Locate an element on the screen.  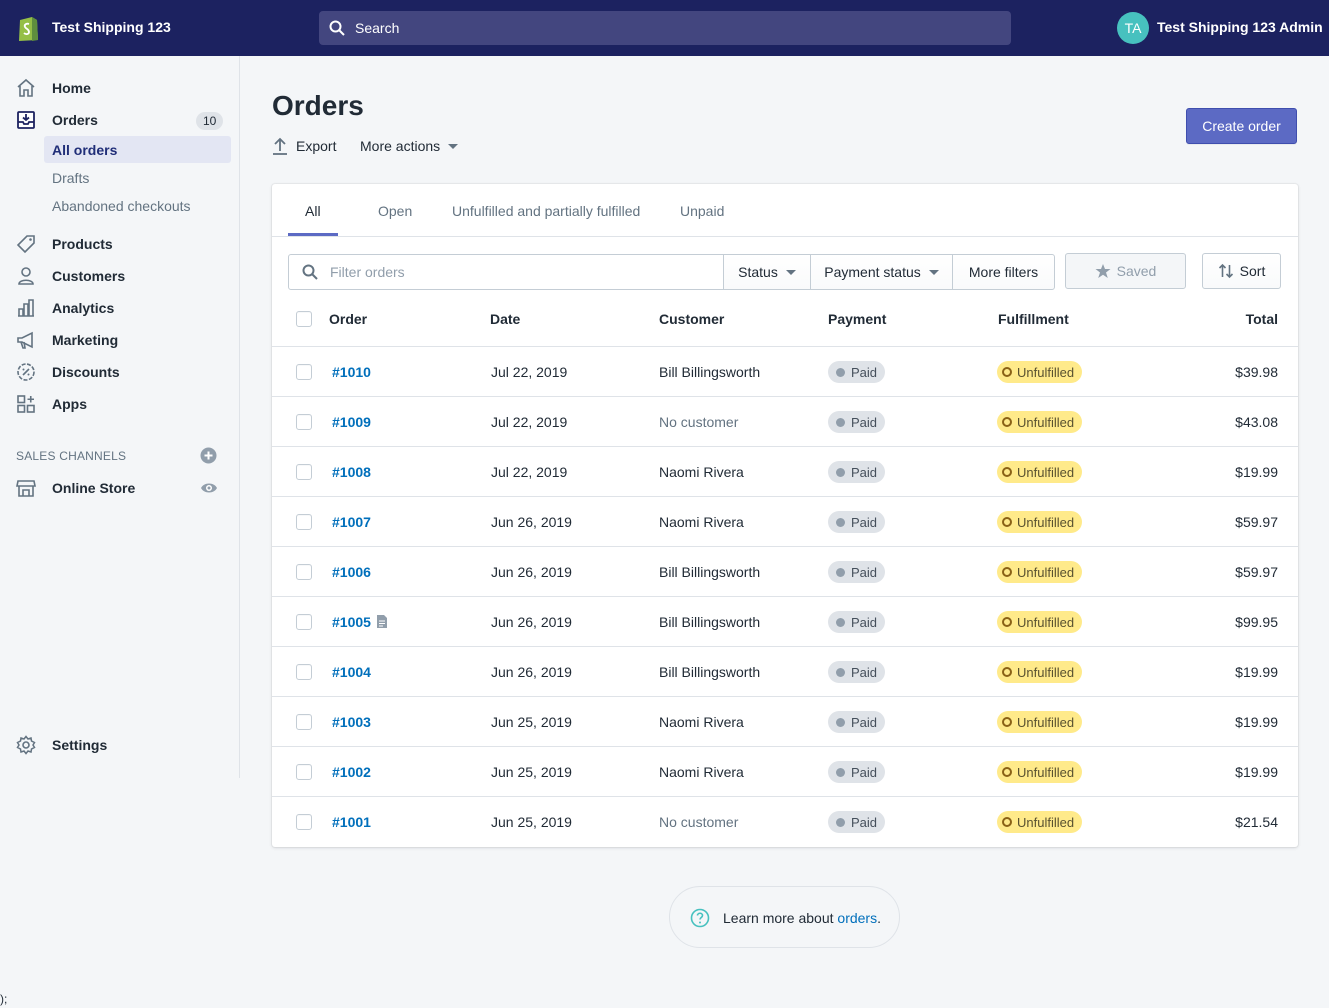
select-all-checkbox is located at coordinates (304, 319).